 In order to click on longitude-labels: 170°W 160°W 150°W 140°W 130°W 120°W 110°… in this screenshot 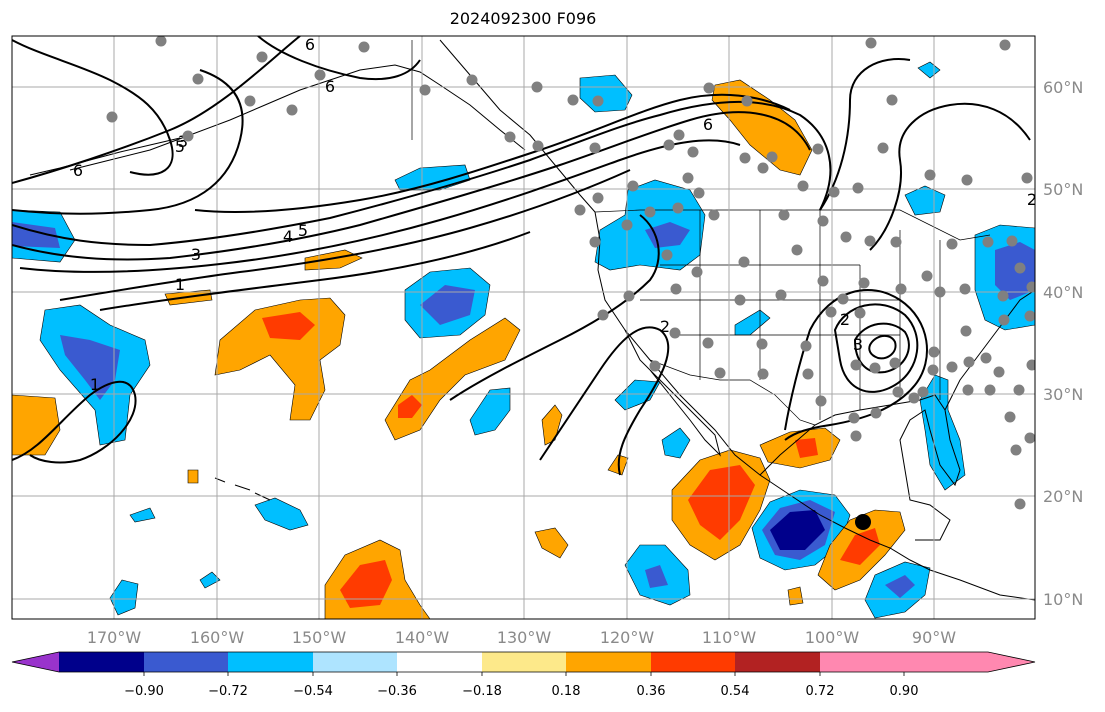, I will do `click(521, 637)`.